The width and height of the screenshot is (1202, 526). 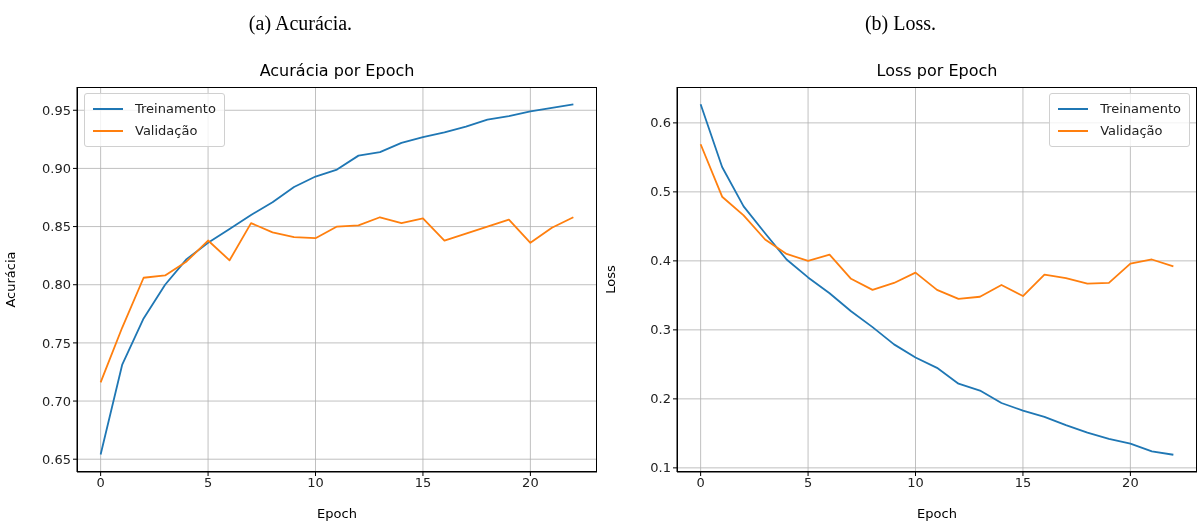 I want to click on y-axis-title: Acurácia, so click(x=10, y=279).